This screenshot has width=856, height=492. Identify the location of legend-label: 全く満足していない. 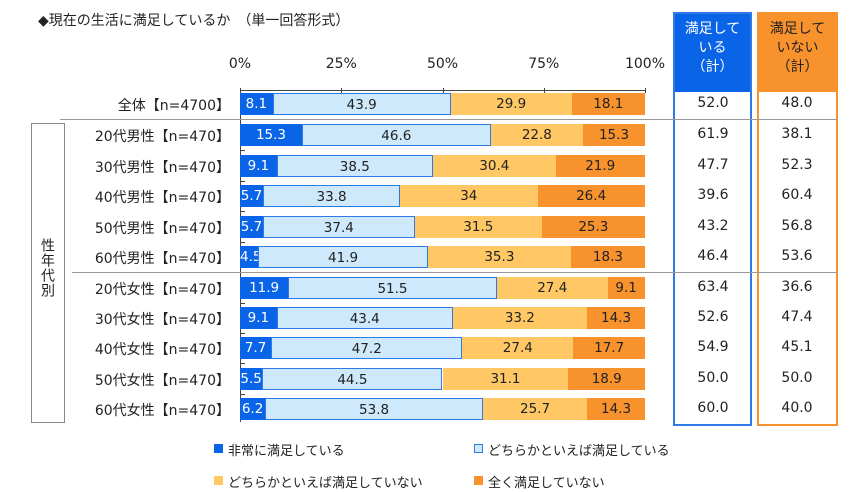
(546, 483).